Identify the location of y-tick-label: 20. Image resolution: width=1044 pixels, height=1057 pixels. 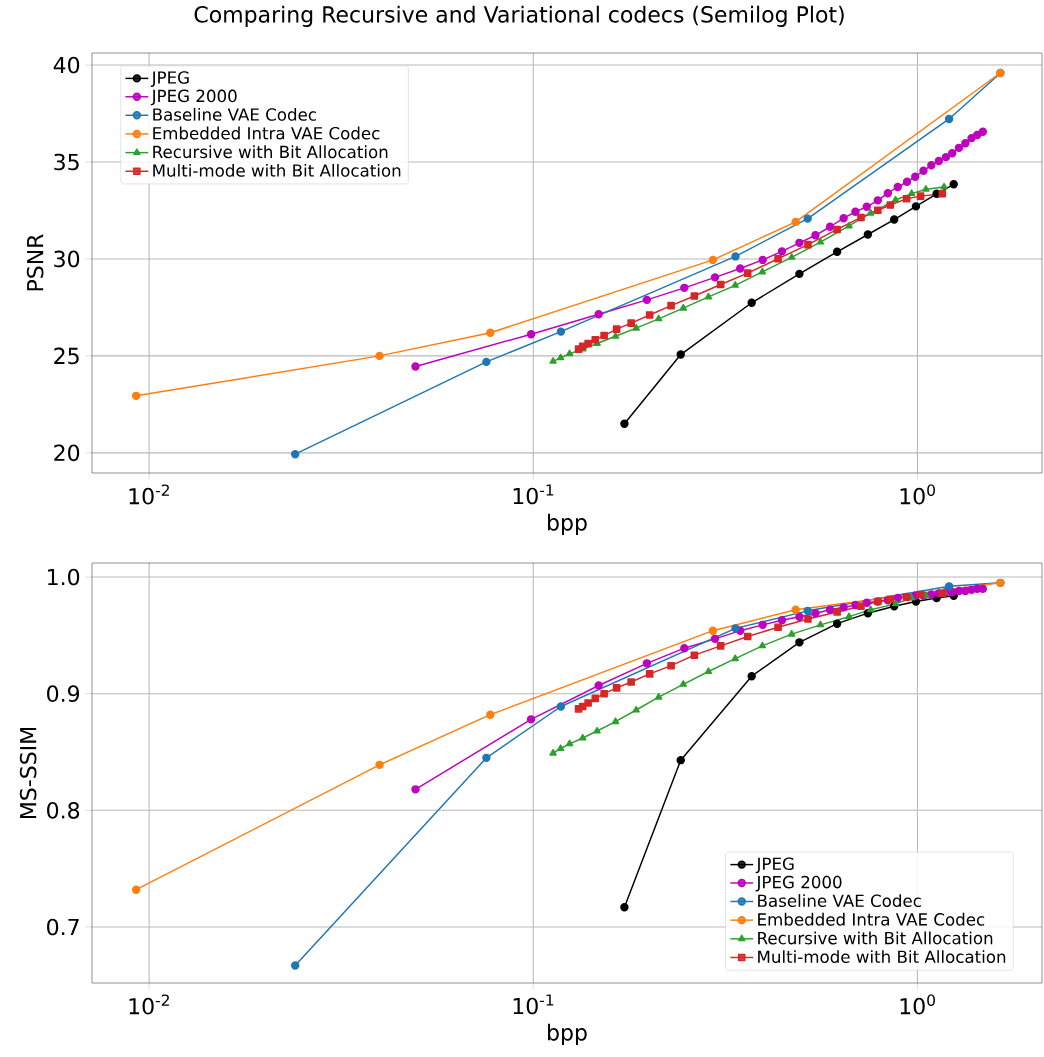
(67, 453).